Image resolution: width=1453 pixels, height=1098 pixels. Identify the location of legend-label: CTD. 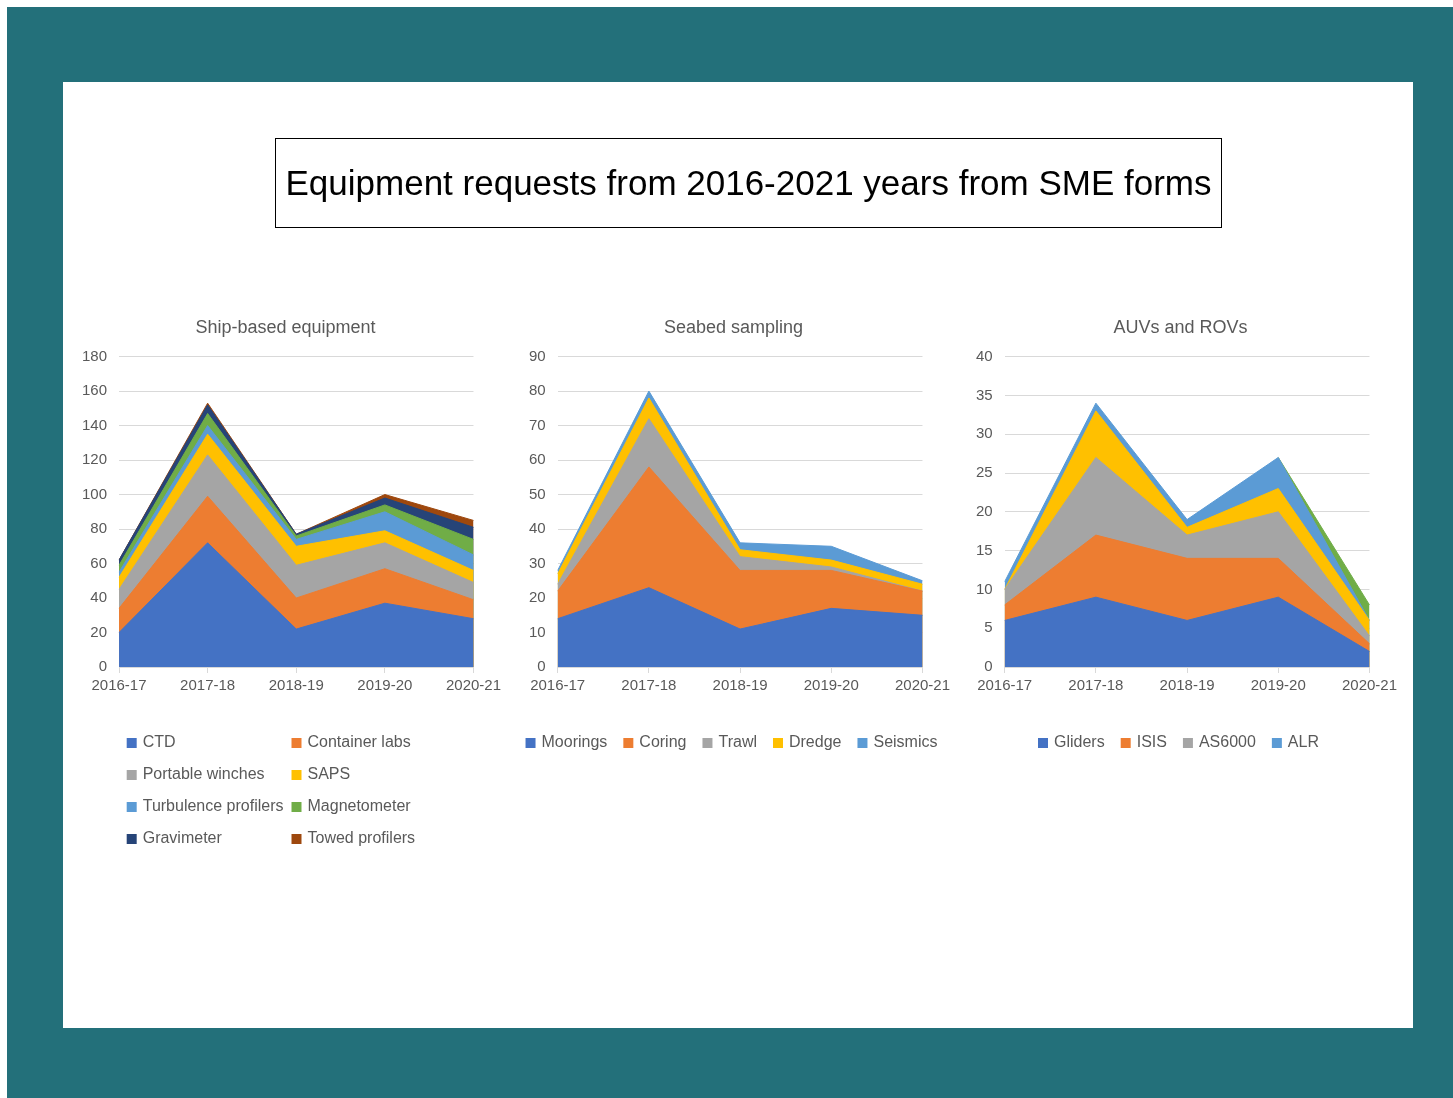
(159, 742).